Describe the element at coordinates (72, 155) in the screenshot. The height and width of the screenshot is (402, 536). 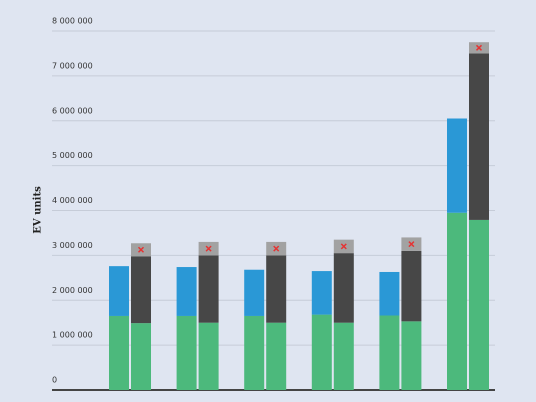
I see `y-tick-label: 5 000 000` at that location.